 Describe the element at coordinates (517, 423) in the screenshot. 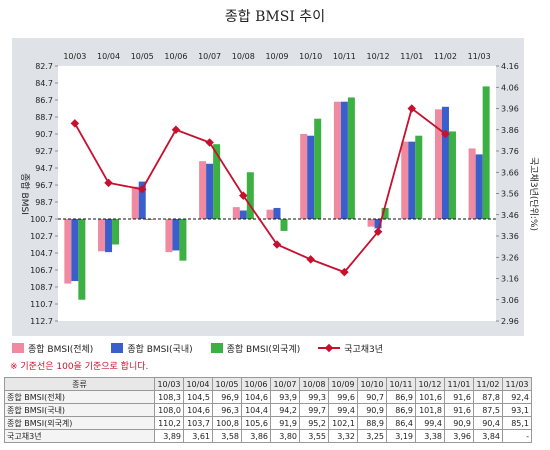

I see `table-cell: 85,1` at that location.